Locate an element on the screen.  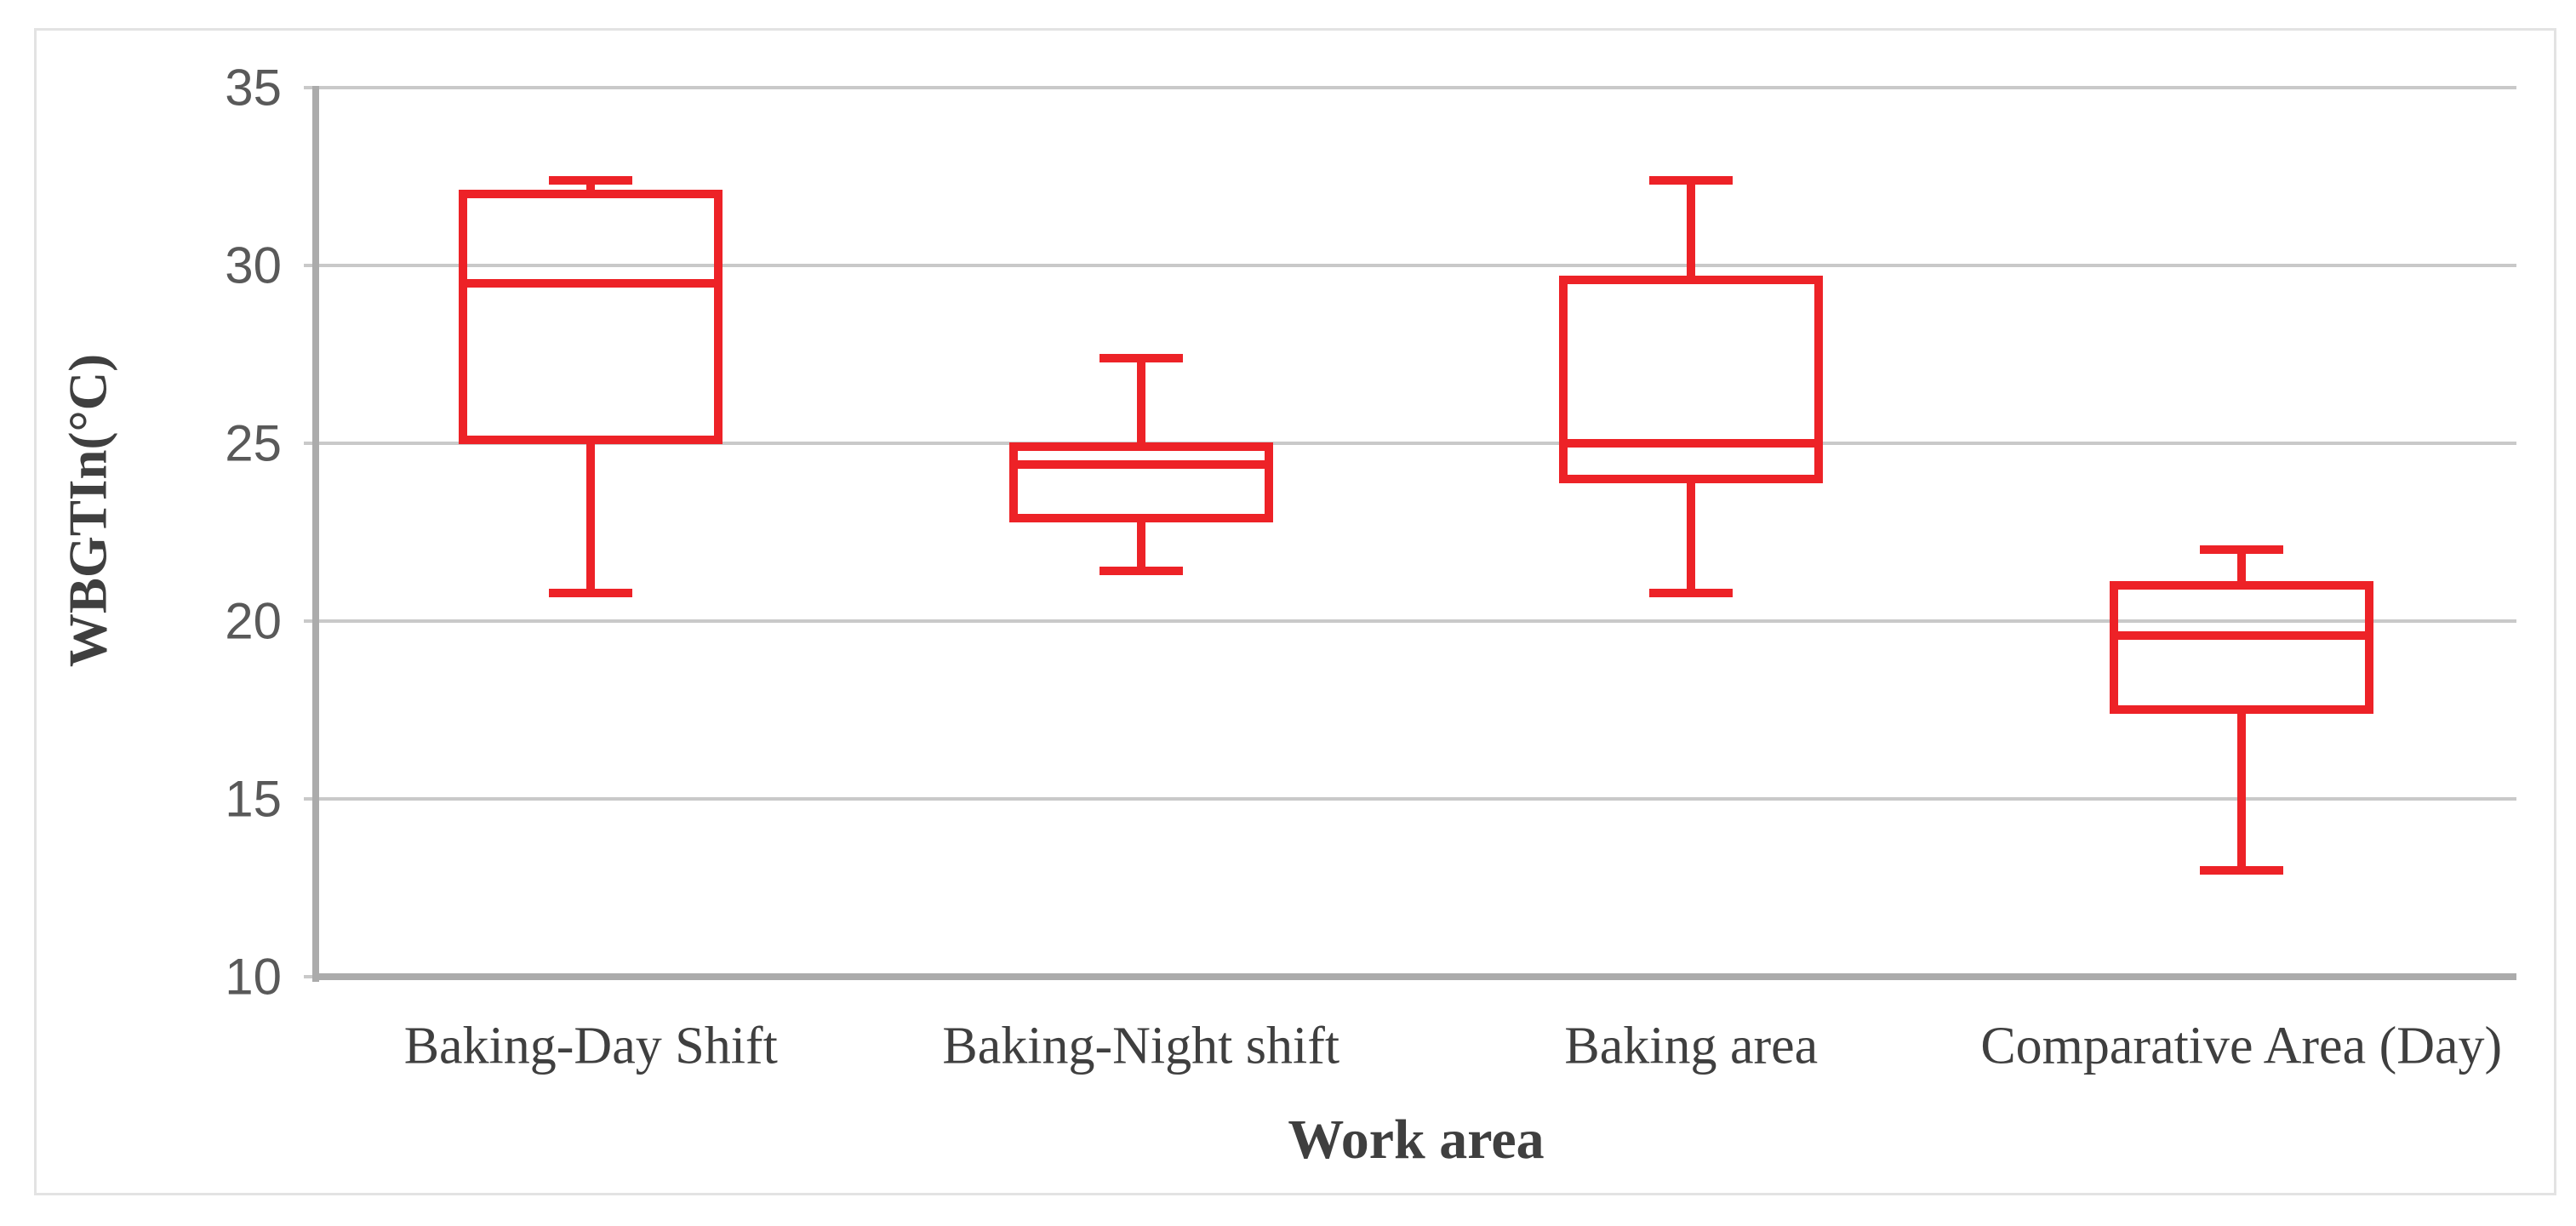
y-tick-label-35: 35 is located at coordinates (253, 88).